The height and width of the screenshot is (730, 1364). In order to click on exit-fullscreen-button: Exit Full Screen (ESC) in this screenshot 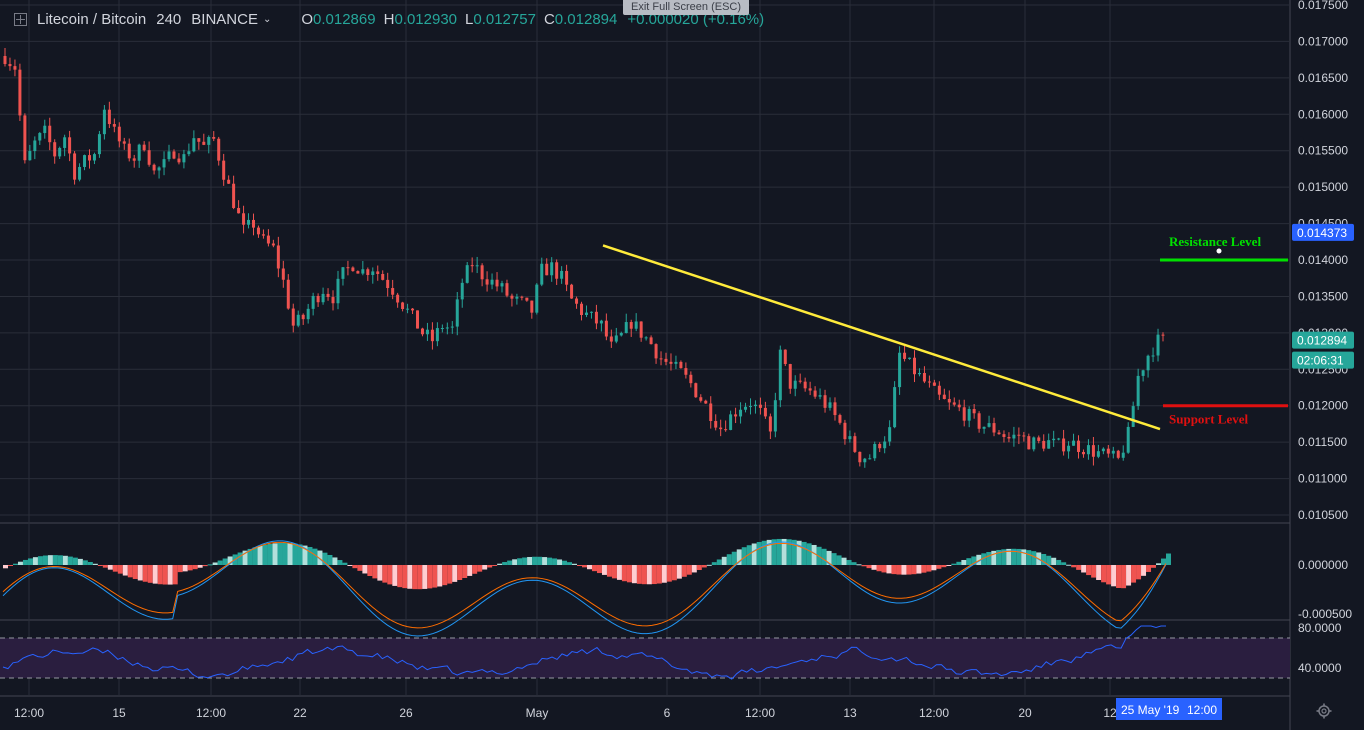, I will do `click(686, 7)`.